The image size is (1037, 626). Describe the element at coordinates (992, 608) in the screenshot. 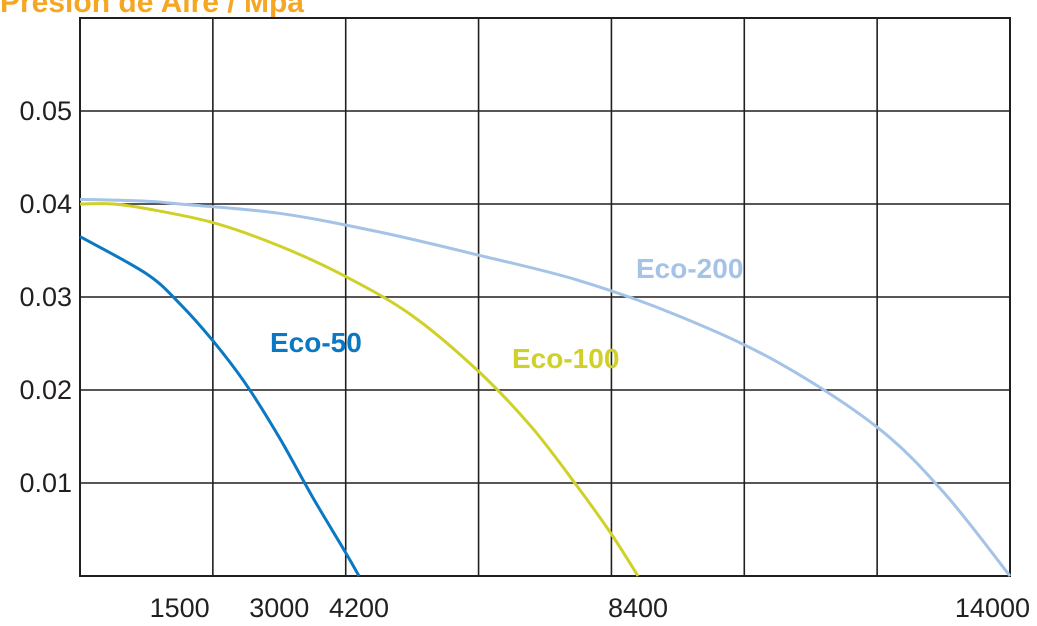

I see `x-tick-label: 14000` at that location.